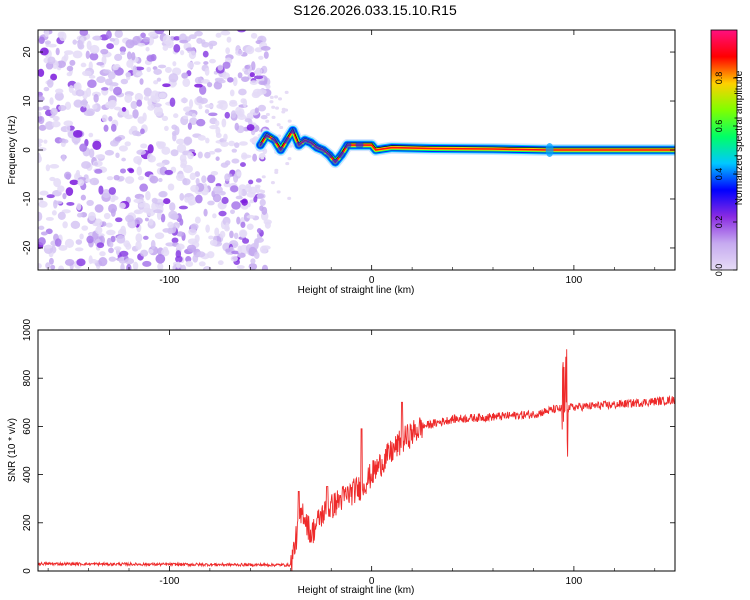  I want to click on y-tick-label: 600, so click(27, 426).